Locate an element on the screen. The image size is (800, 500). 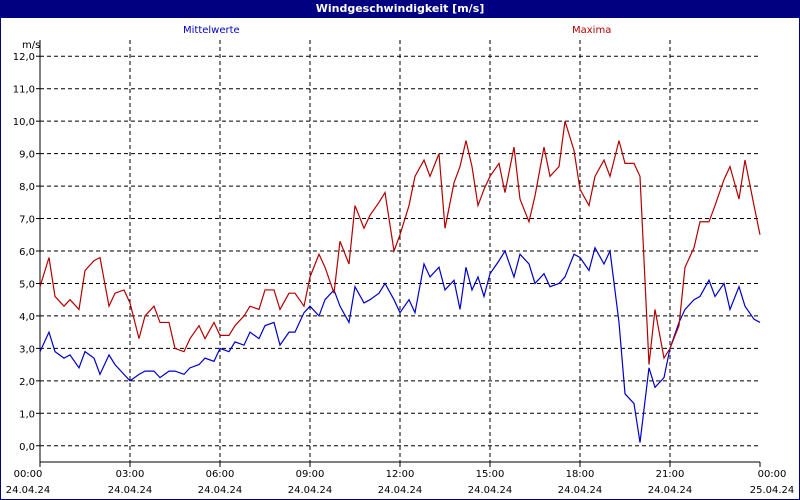
y-tick-label: 10,0 is located at coordinates (24, 122).